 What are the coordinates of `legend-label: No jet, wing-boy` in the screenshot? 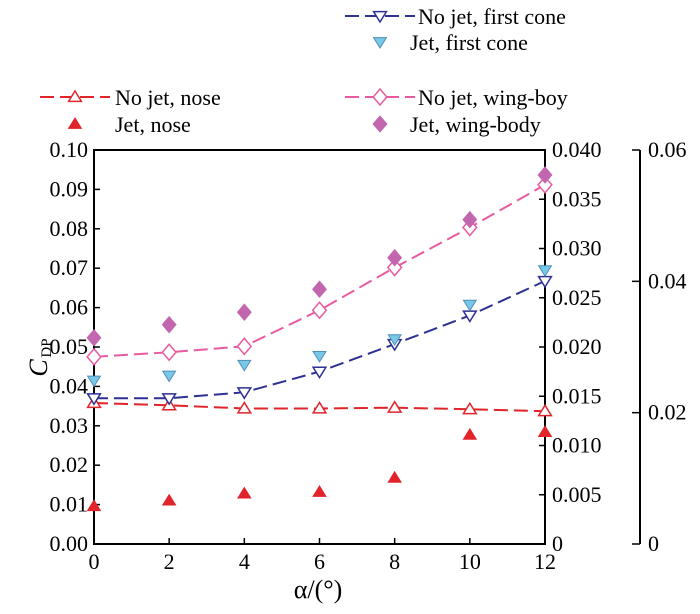 It's located at (493, 97).